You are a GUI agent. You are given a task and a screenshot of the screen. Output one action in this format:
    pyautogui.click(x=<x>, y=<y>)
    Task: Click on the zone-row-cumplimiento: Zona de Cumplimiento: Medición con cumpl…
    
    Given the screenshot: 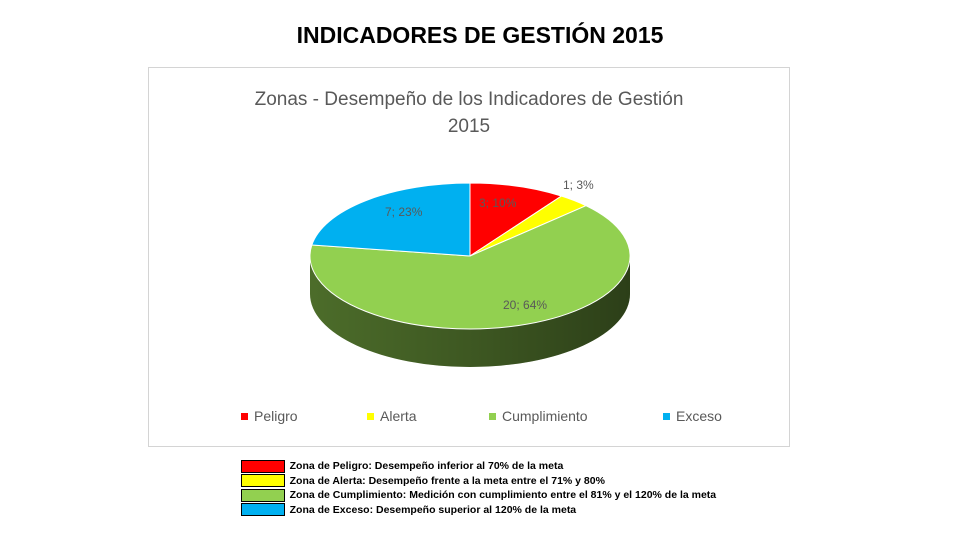 What is the action you would take?
    pyautogui.click(x=501, y=495)
    